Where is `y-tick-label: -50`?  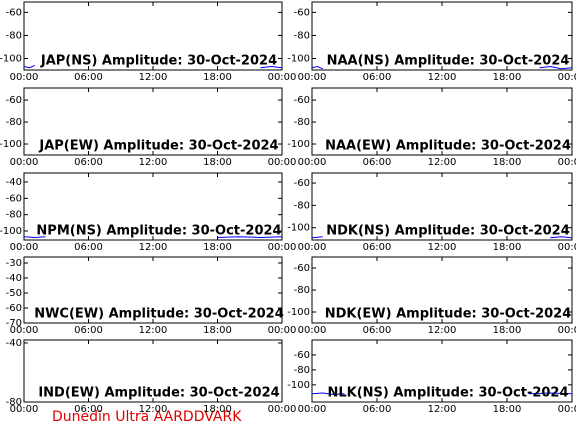 y-tick-label: -50 is located at coordinates (14, 293).